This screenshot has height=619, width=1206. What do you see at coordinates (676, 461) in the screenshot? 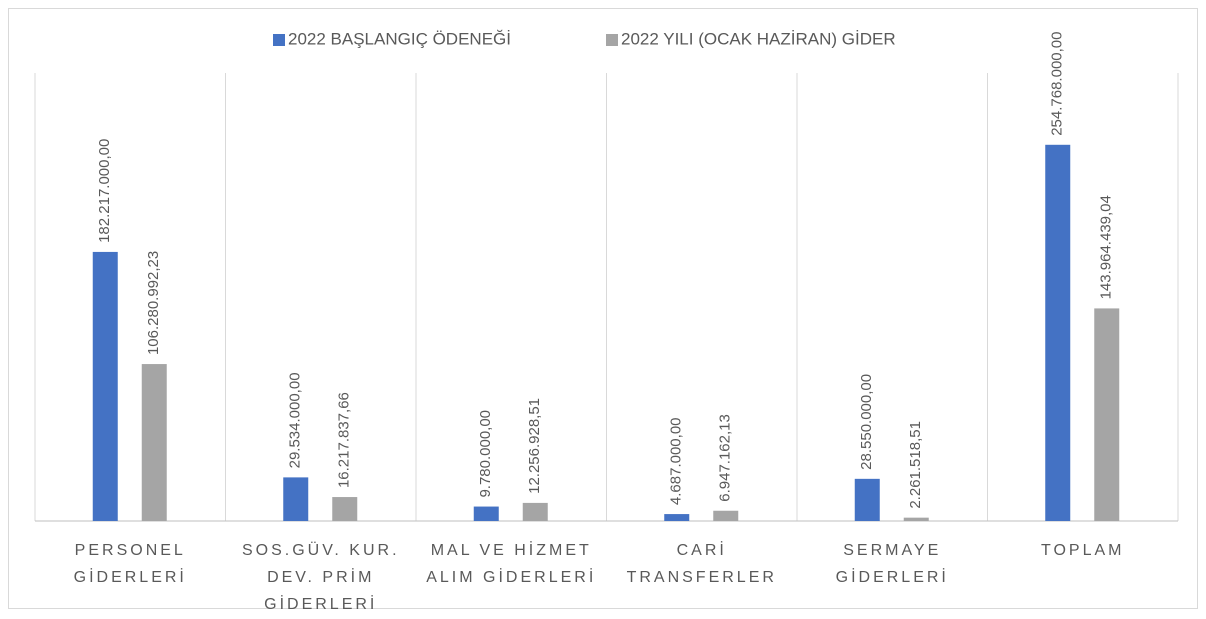
I see `data-label: 4.687.000,00` at bounding box center [676, 461].